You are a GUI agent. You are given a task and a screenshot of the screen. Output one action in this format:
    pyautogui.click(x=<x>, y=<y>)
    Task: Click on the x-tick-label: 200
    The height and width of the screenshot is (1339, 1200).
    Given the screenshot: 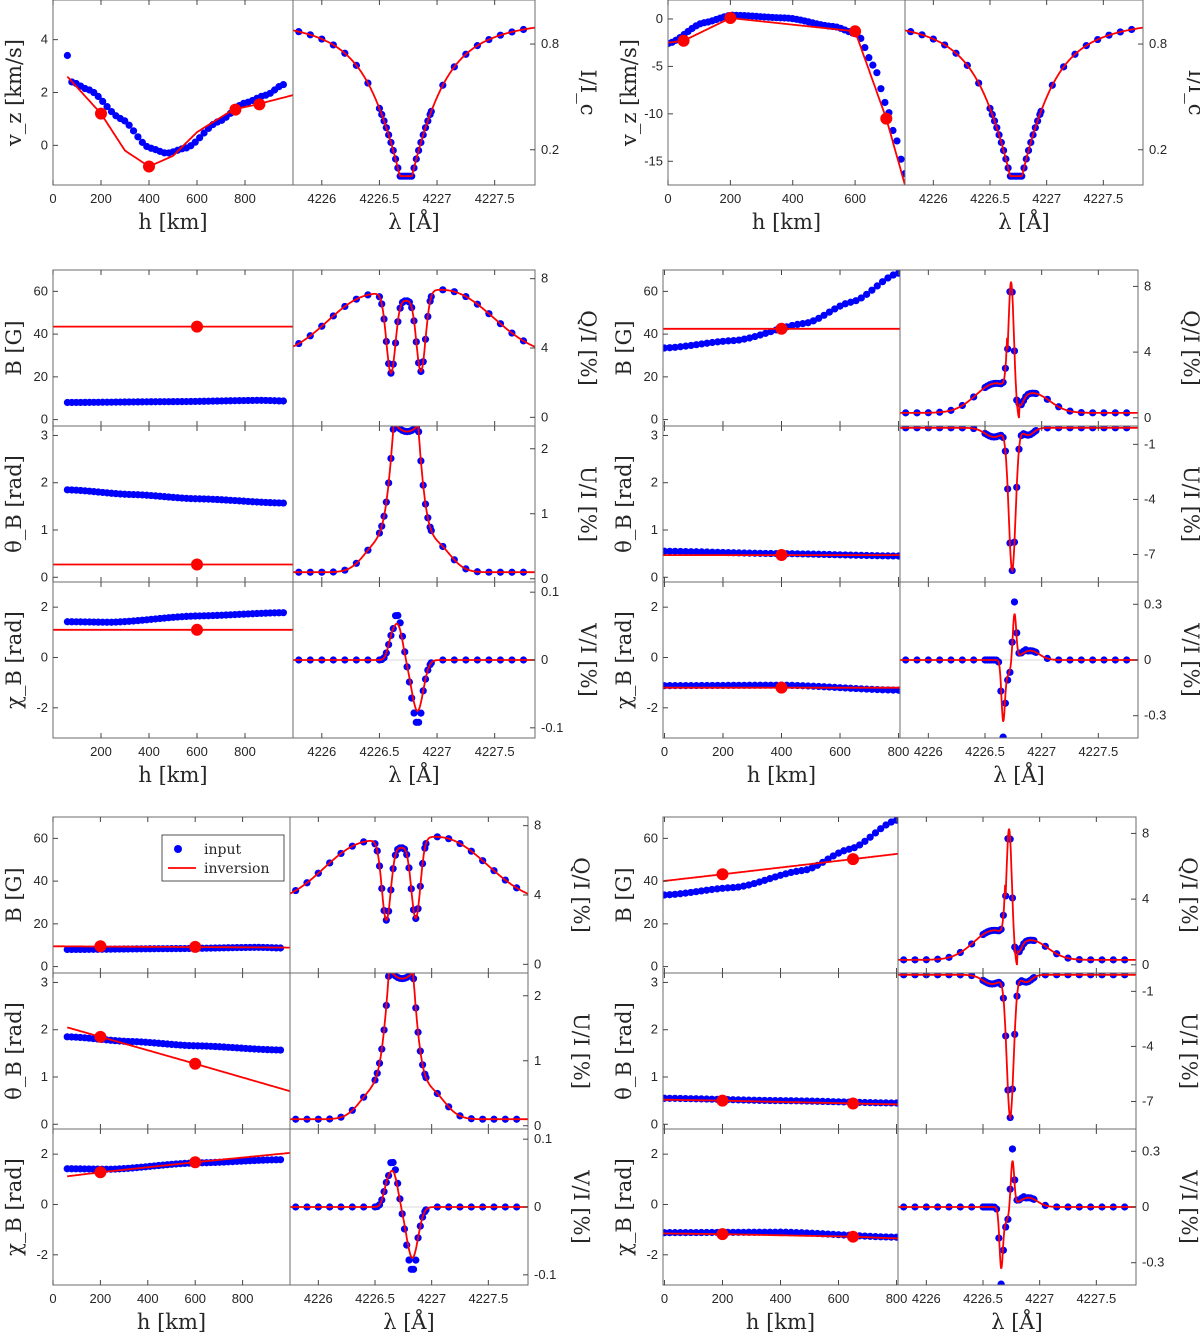 What is the action you would take?
    pyautogui.click(x=723, y=1298)
    